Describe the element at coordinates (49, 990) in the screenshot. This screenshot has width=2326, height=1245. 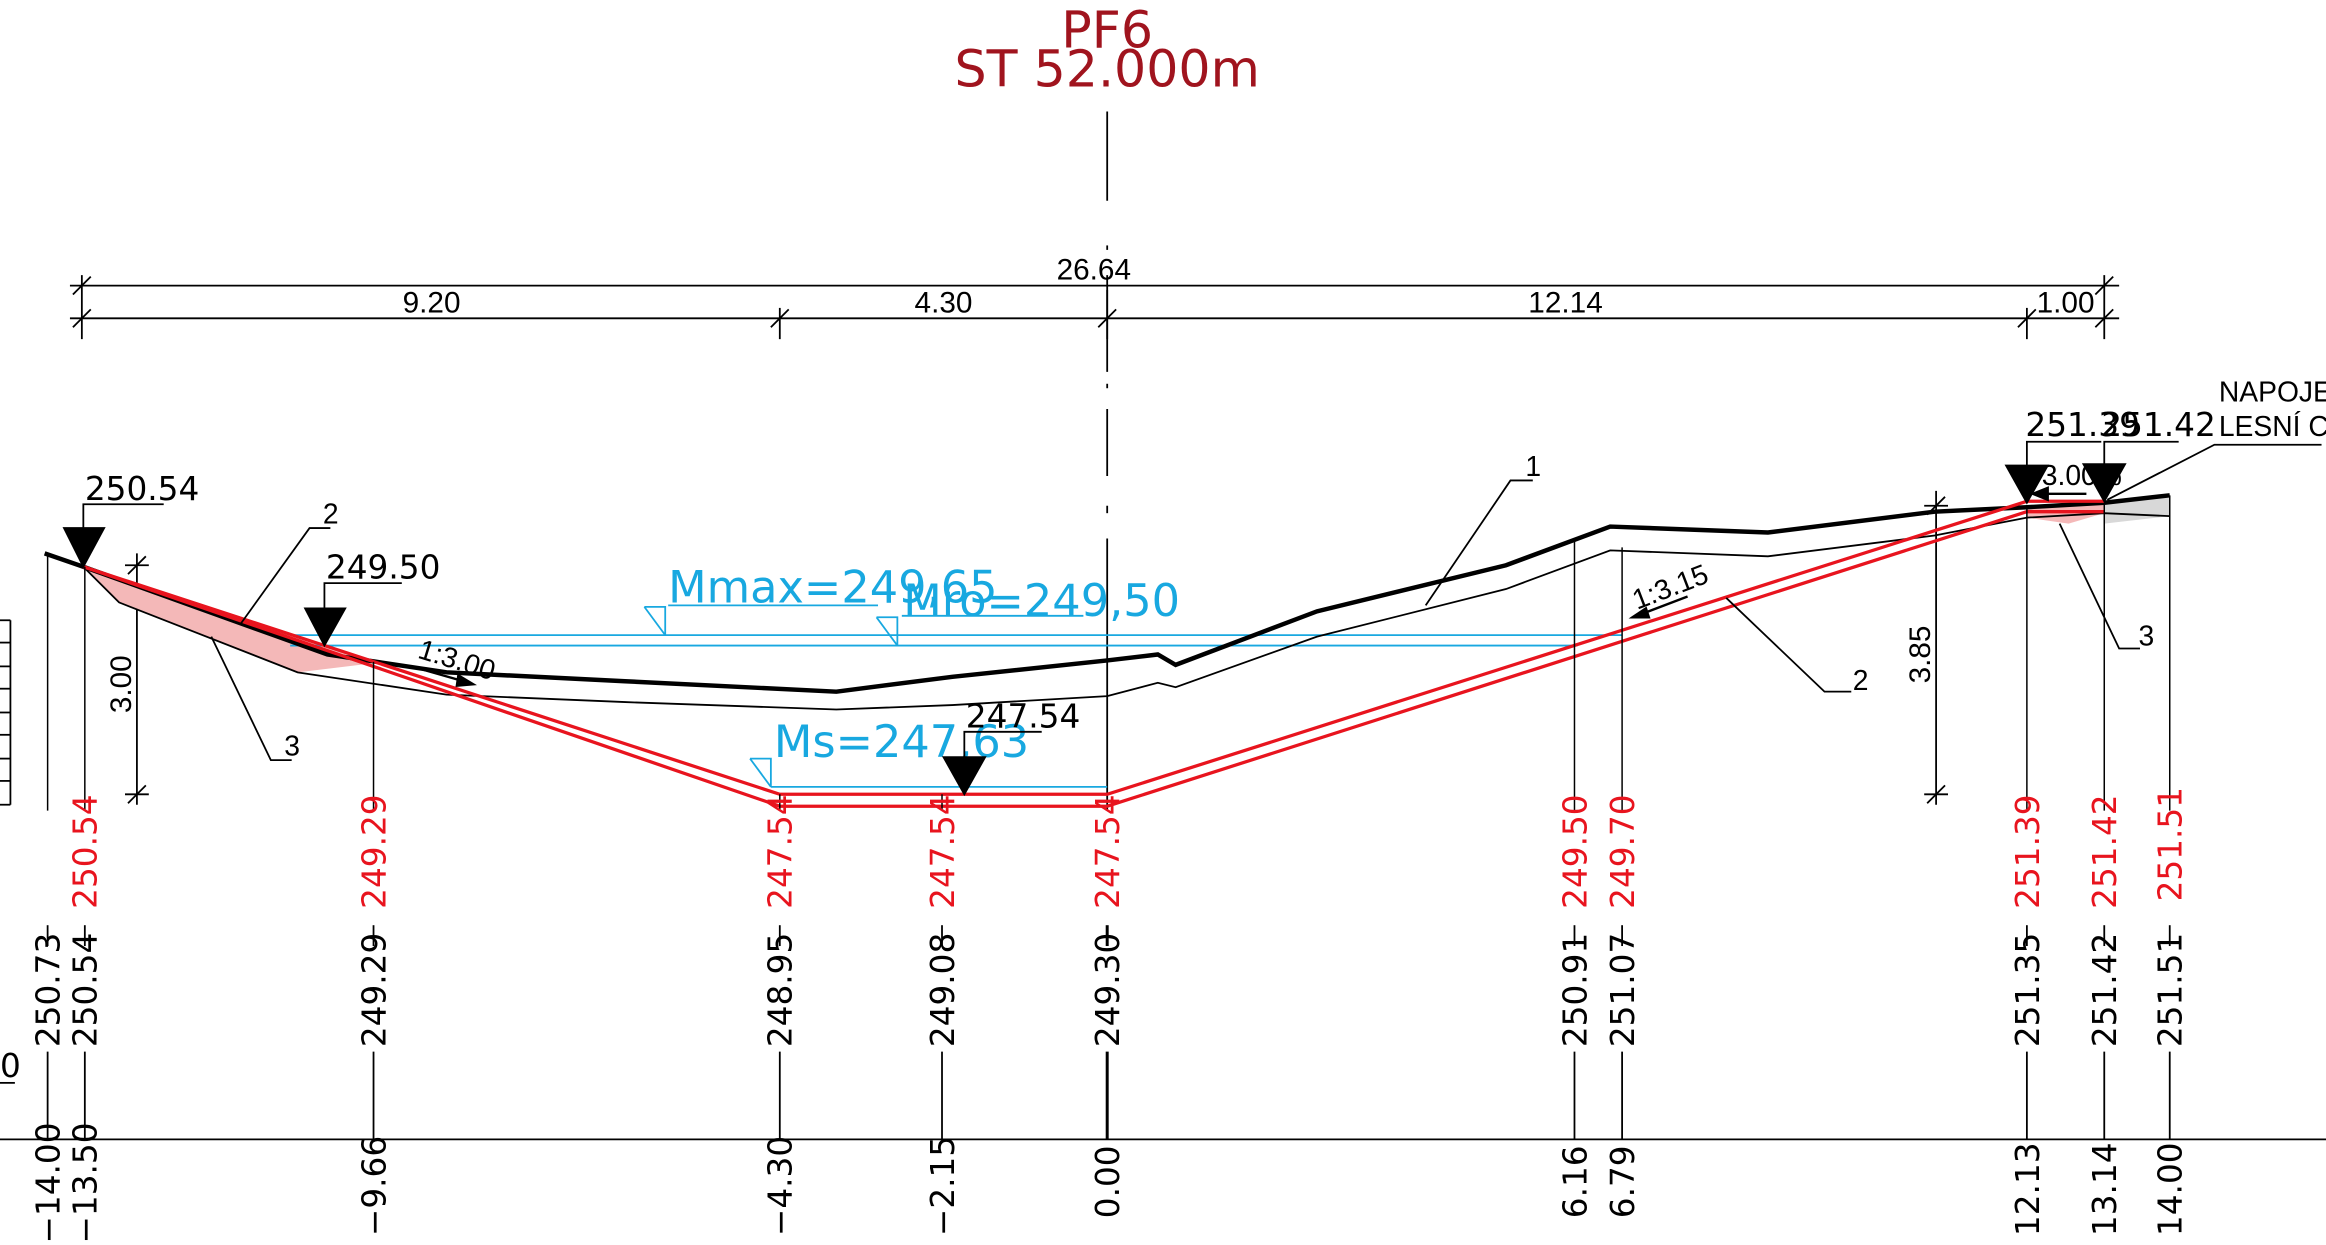
I see `terrain-elev: 250.73` at that location.